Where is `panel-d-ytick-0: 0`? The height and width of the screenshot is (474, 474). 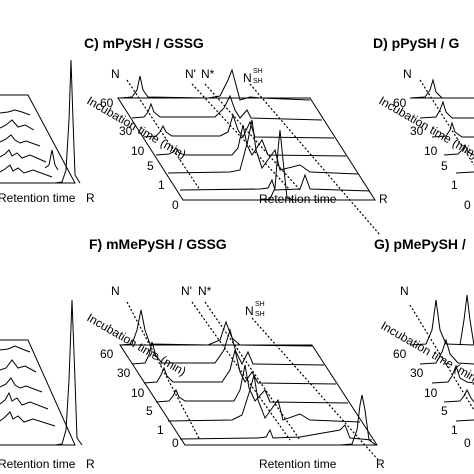
panel-d-ytick-0: 0 is located at coordinates (467, 205).